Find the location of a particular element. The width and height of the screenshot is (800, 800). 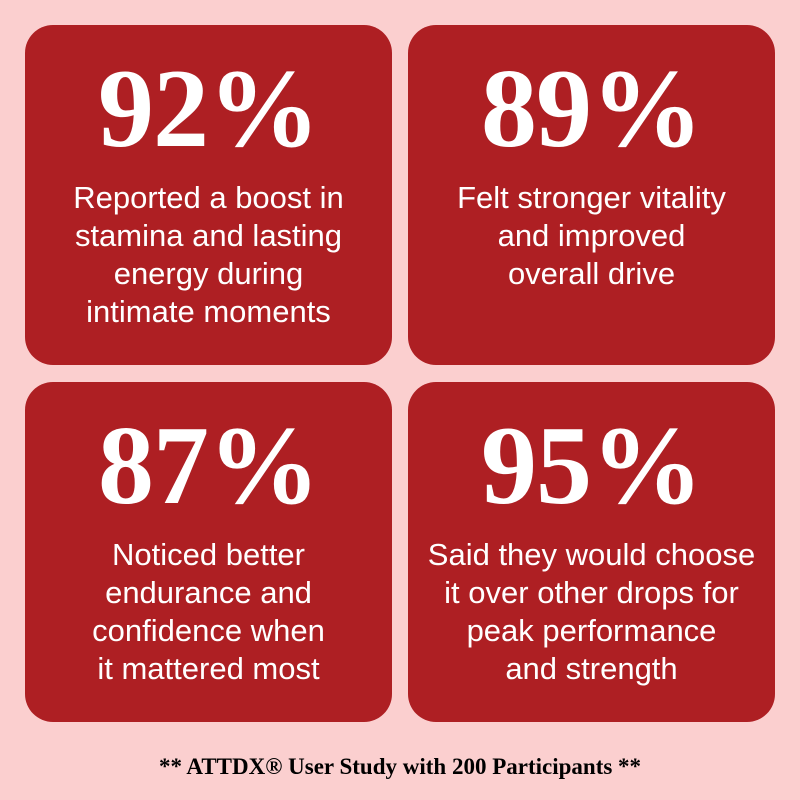

description-line: and strength is located at coordinates (591, 668).